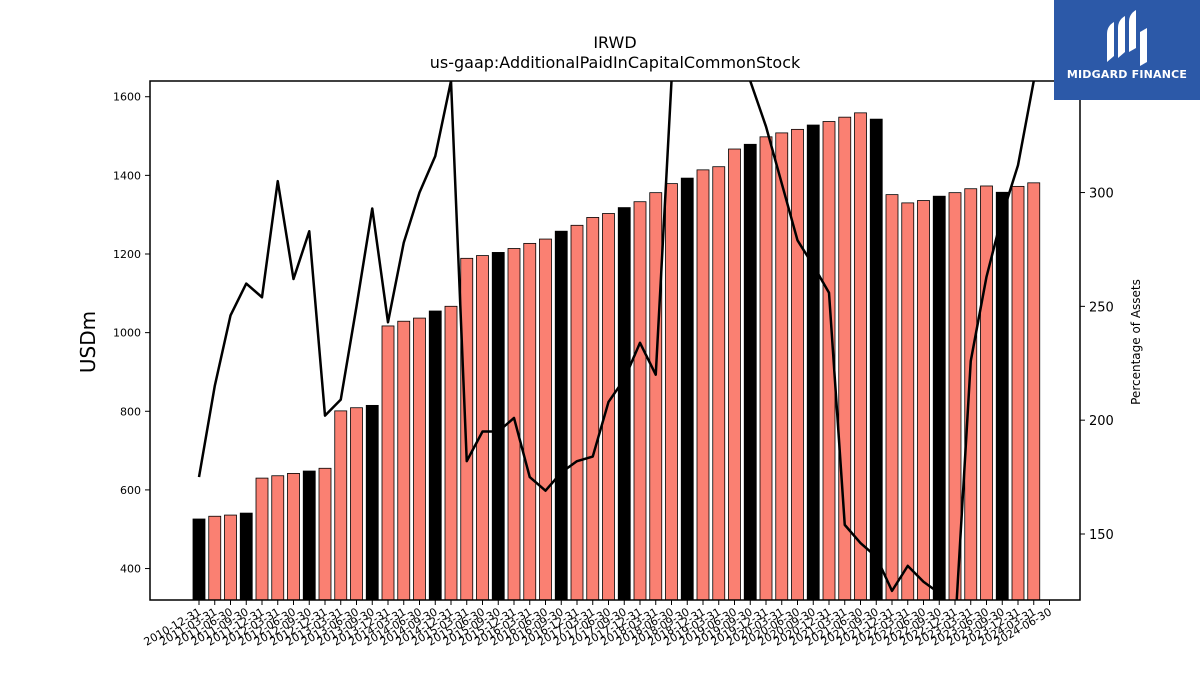  What do you see at coordinates (127, 97) in the screenshot?
I see `y-left-tick-label: 1600` at bounding box center [127, 97].